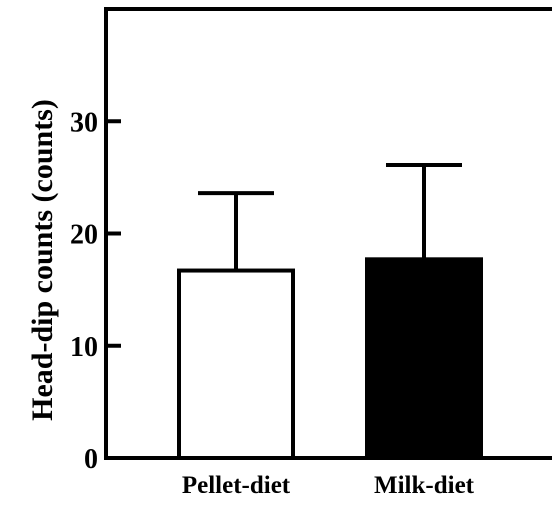 This screenshot has width=552, height=506. Describe the element at coordinates (91, 459) in the screenshot. I see `y-tick-label: 0` at that location.